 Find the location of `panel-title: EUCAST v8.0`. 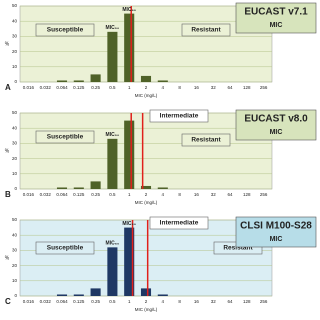

panel-title: EUCAST v8.0 is located at coordinates (276, 119).